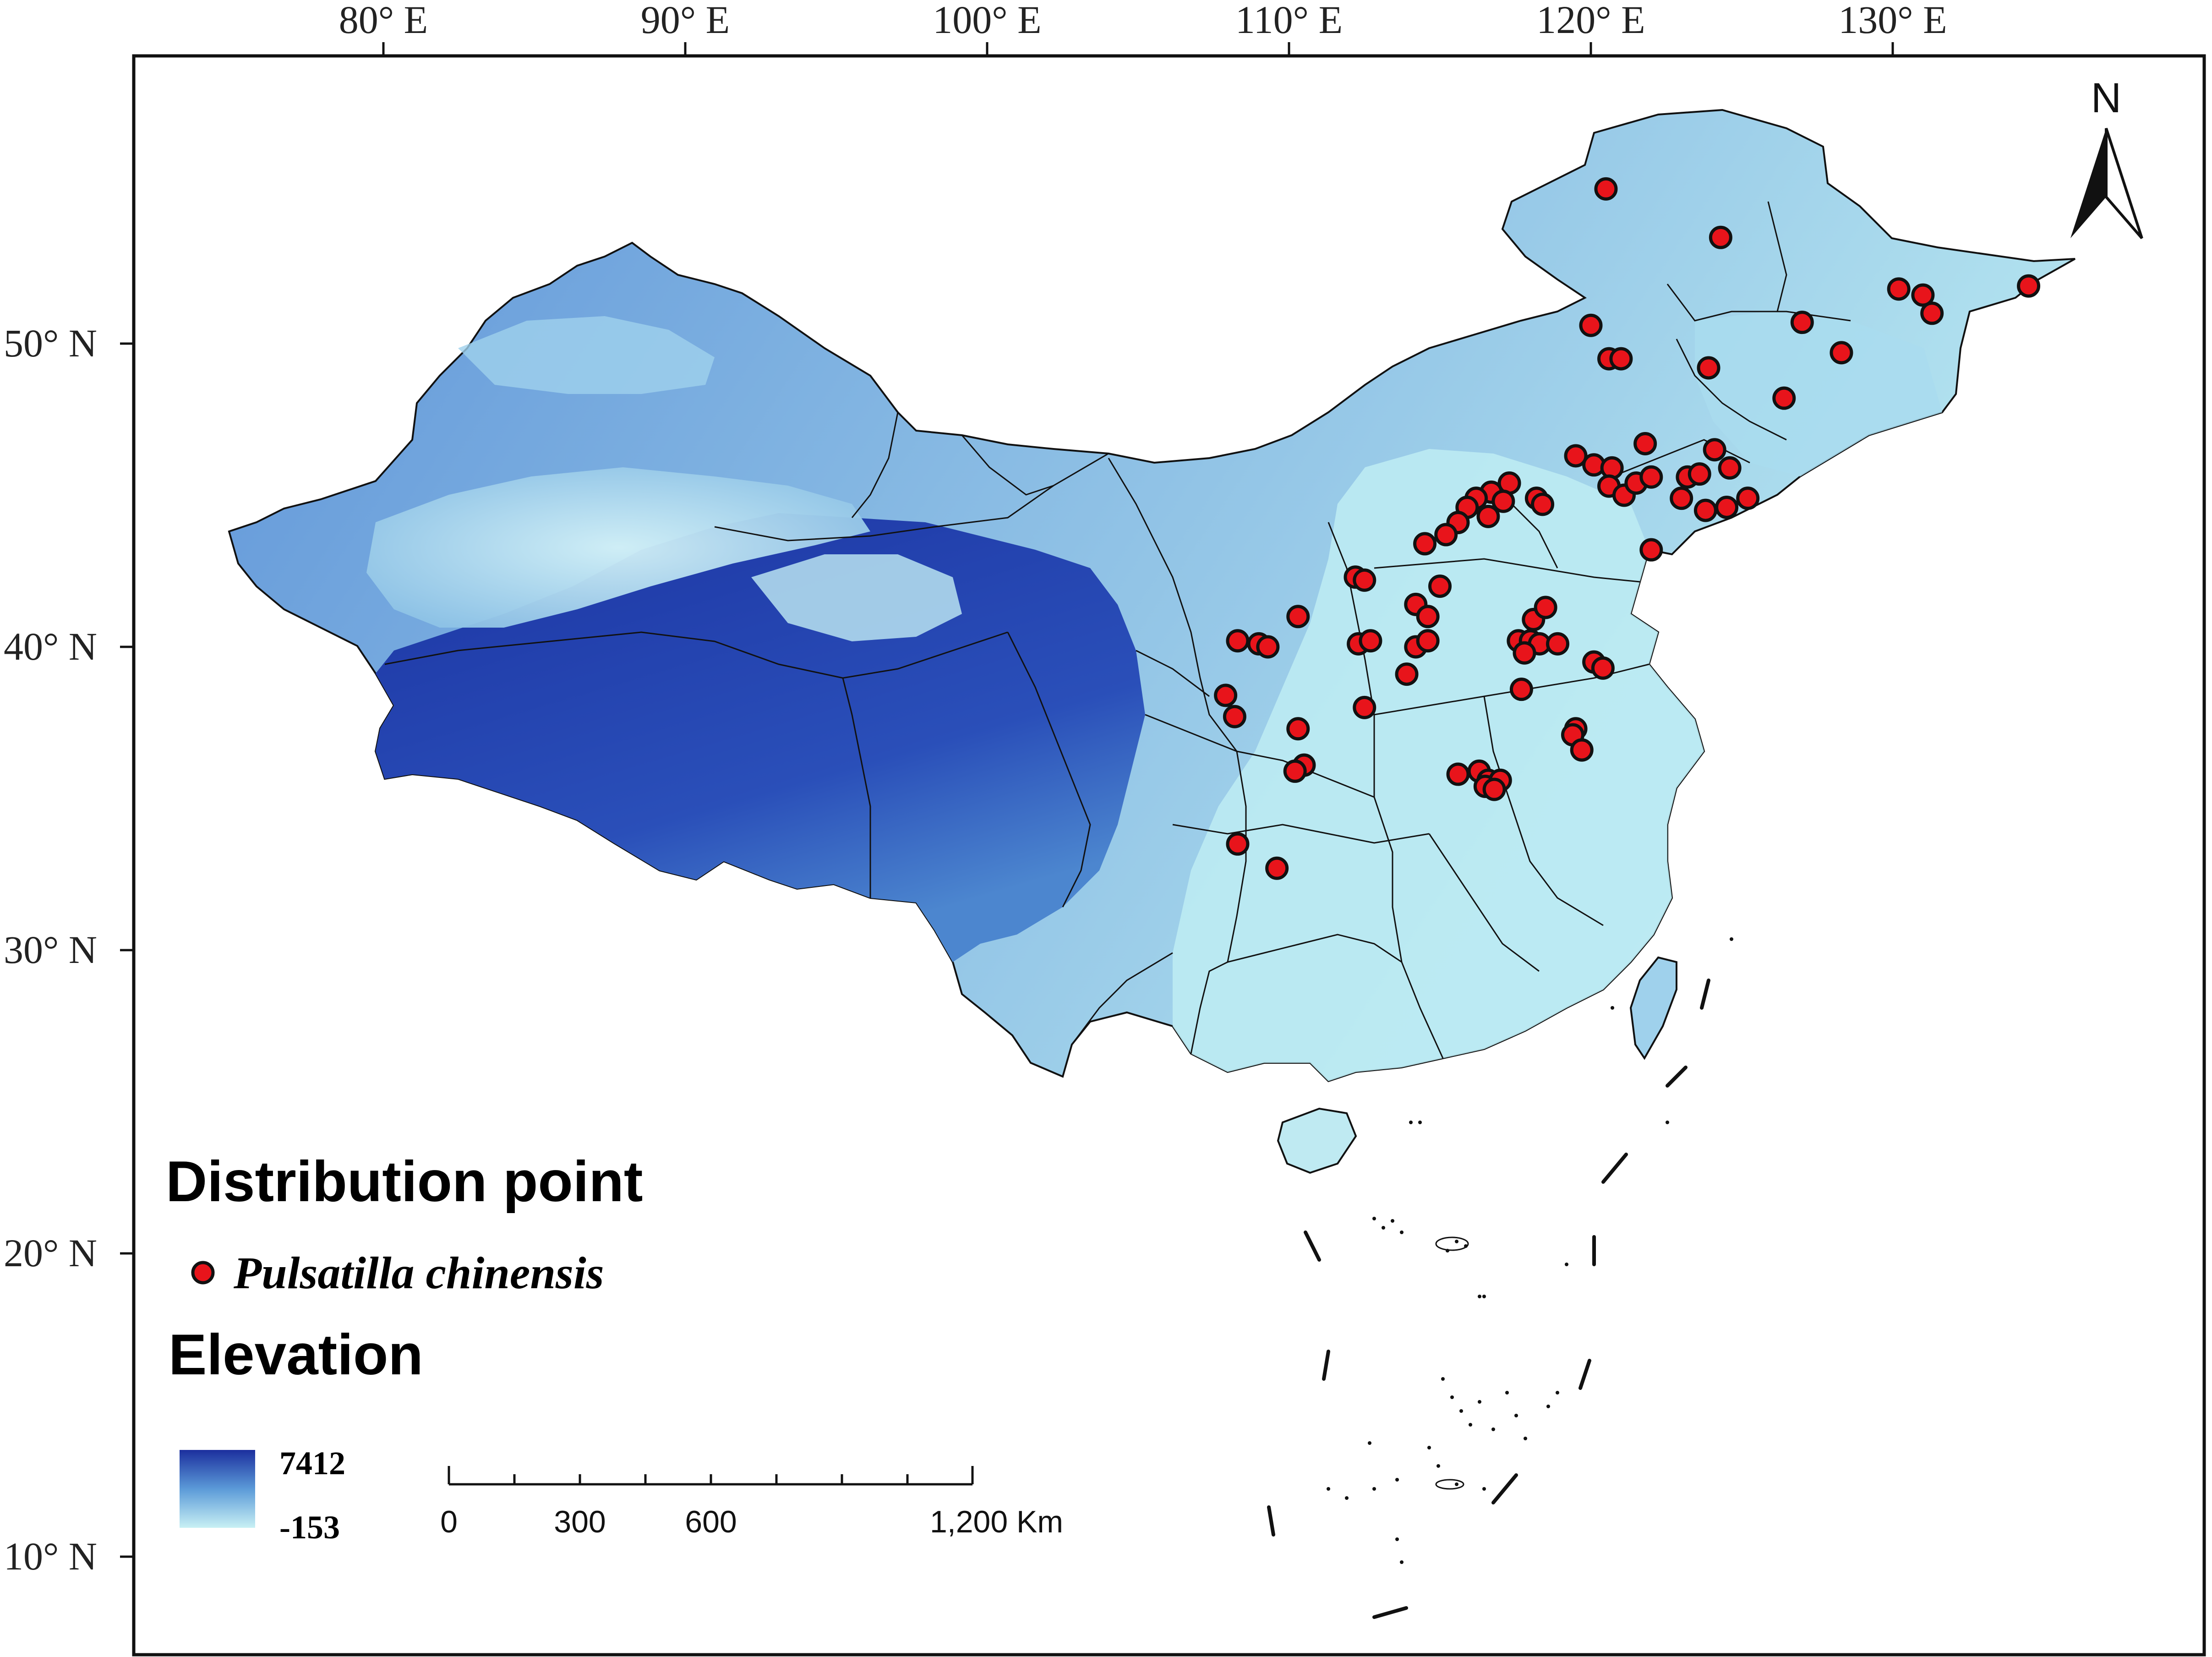  What do you see at coordinates (309, 1527) in the screenshot?
I see `elevation-min-label: -153` at bounding box center [309, 1527].